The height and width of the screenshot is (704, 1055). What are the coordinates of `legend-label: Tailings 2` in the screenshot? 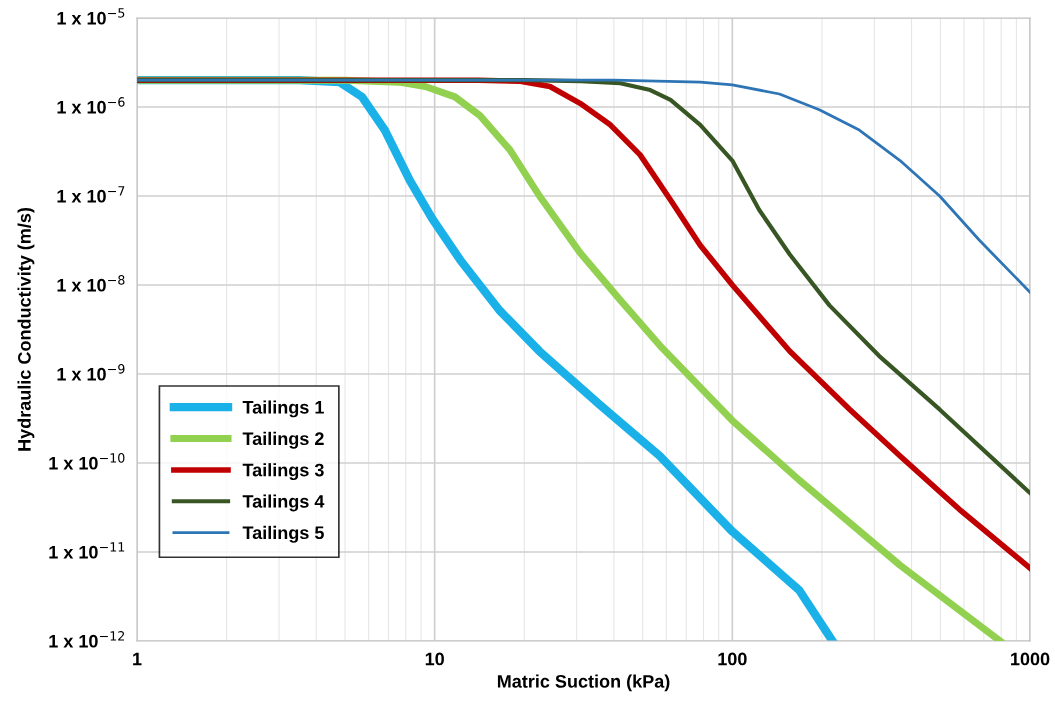 It's located at (283, 440).